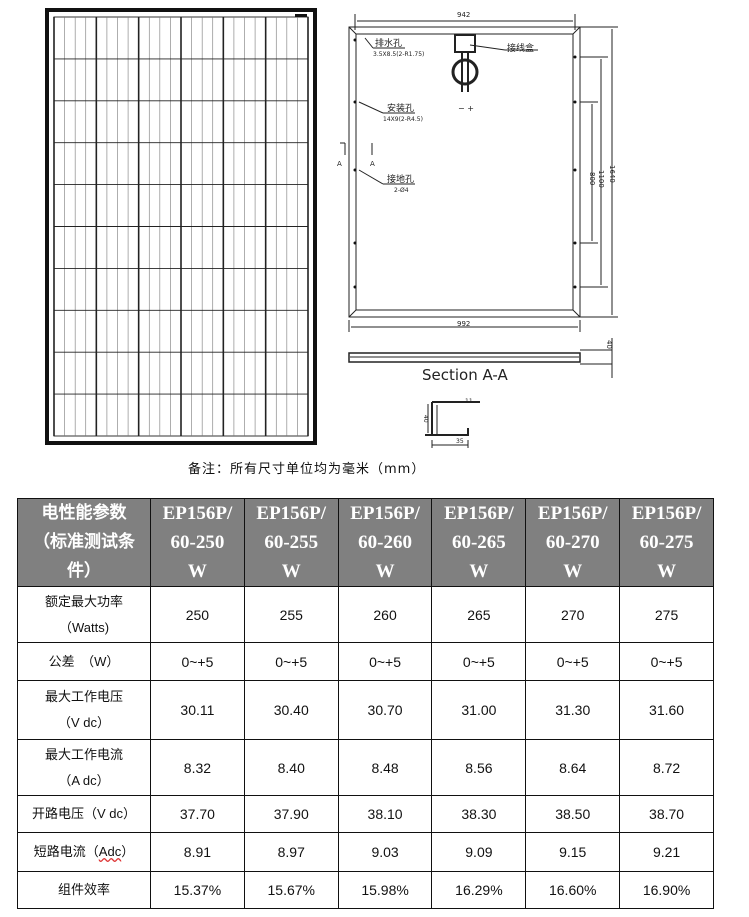  What do you see at coordinates (601, 179) in the screenshot?
I see `dim-1100: 1100` at bounding box center [601, 179].